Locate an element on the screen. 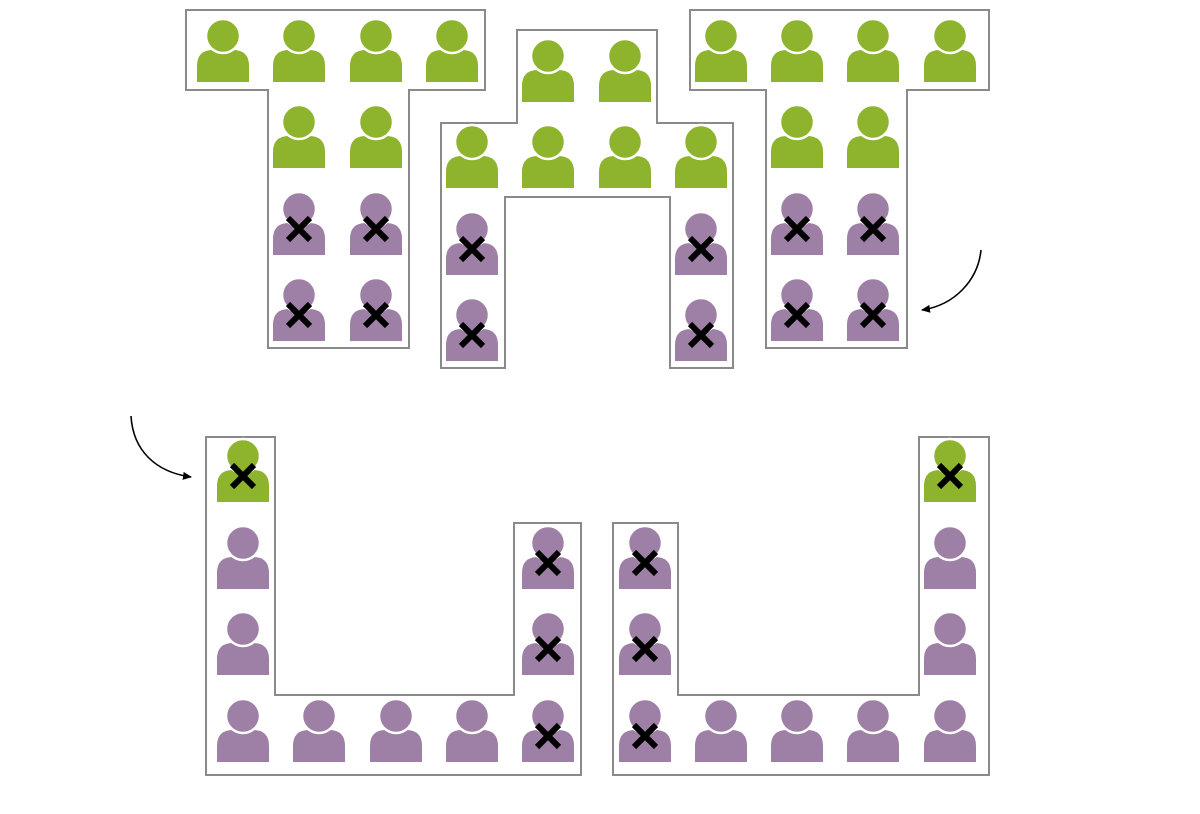 Image resolution: width=1200 pixels, height=814 pixels. group-top-middle-arch is located at coordinates (586, 199).